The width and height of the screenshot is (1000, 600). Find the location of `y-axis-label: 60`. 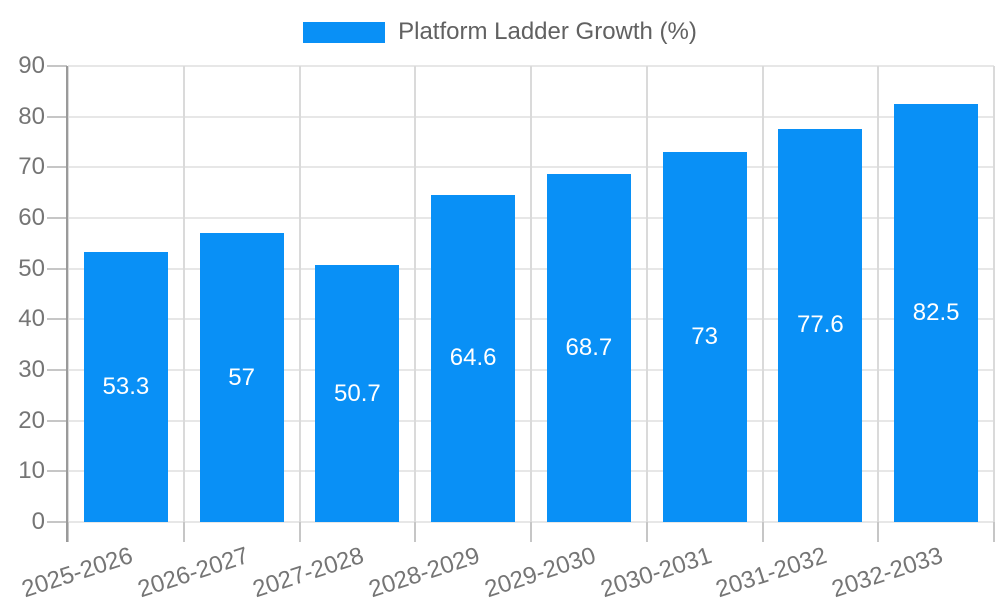

y-axis-label: 60 is located at coordinates (31, 217).